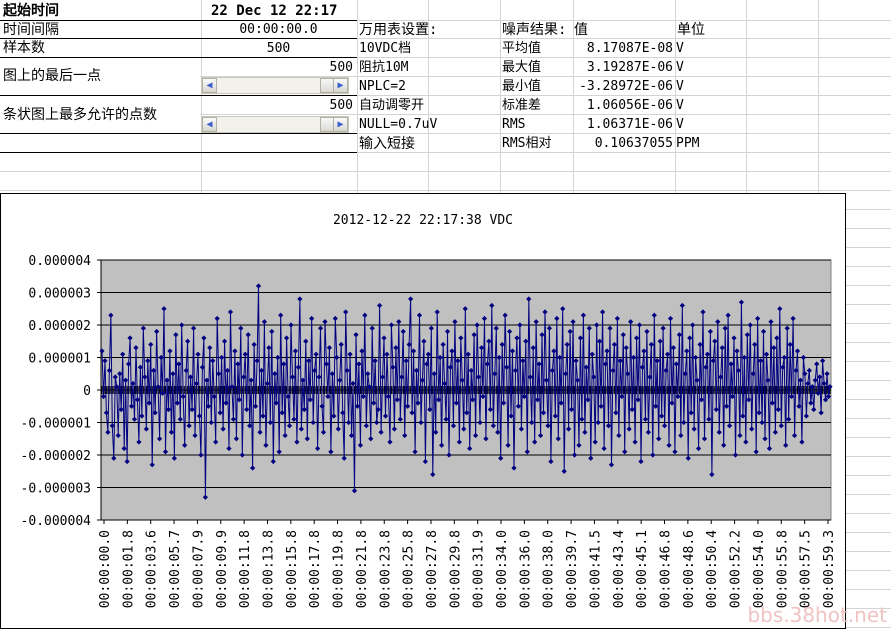  I want to click on interval-value: 00:00:00.0, so click(278, 29).